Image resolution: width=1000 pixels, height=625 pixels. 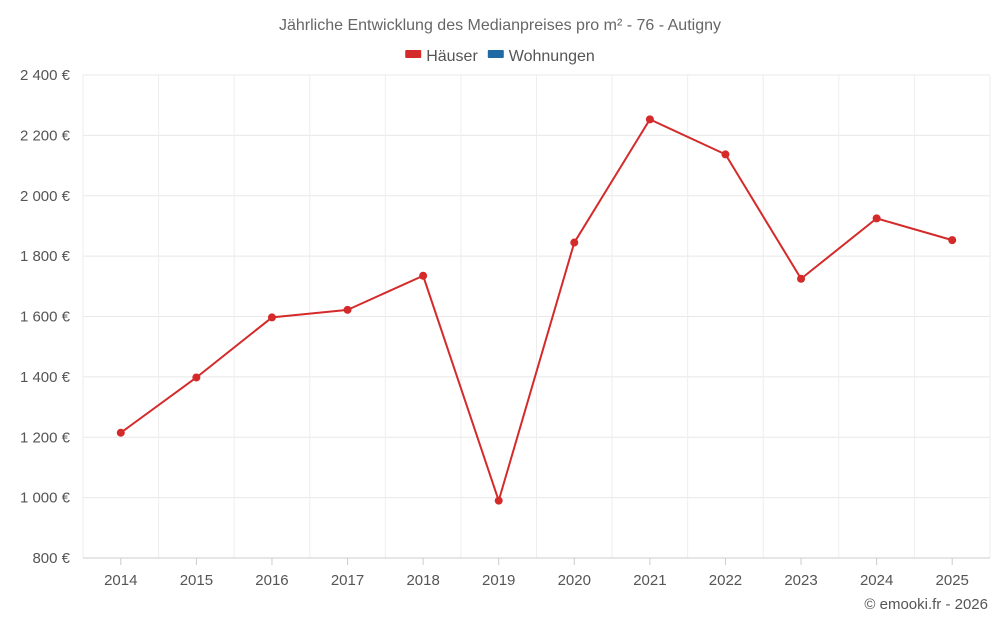 I want to click on y-tick-label: 1 200 €, so click(x=45, y=437).